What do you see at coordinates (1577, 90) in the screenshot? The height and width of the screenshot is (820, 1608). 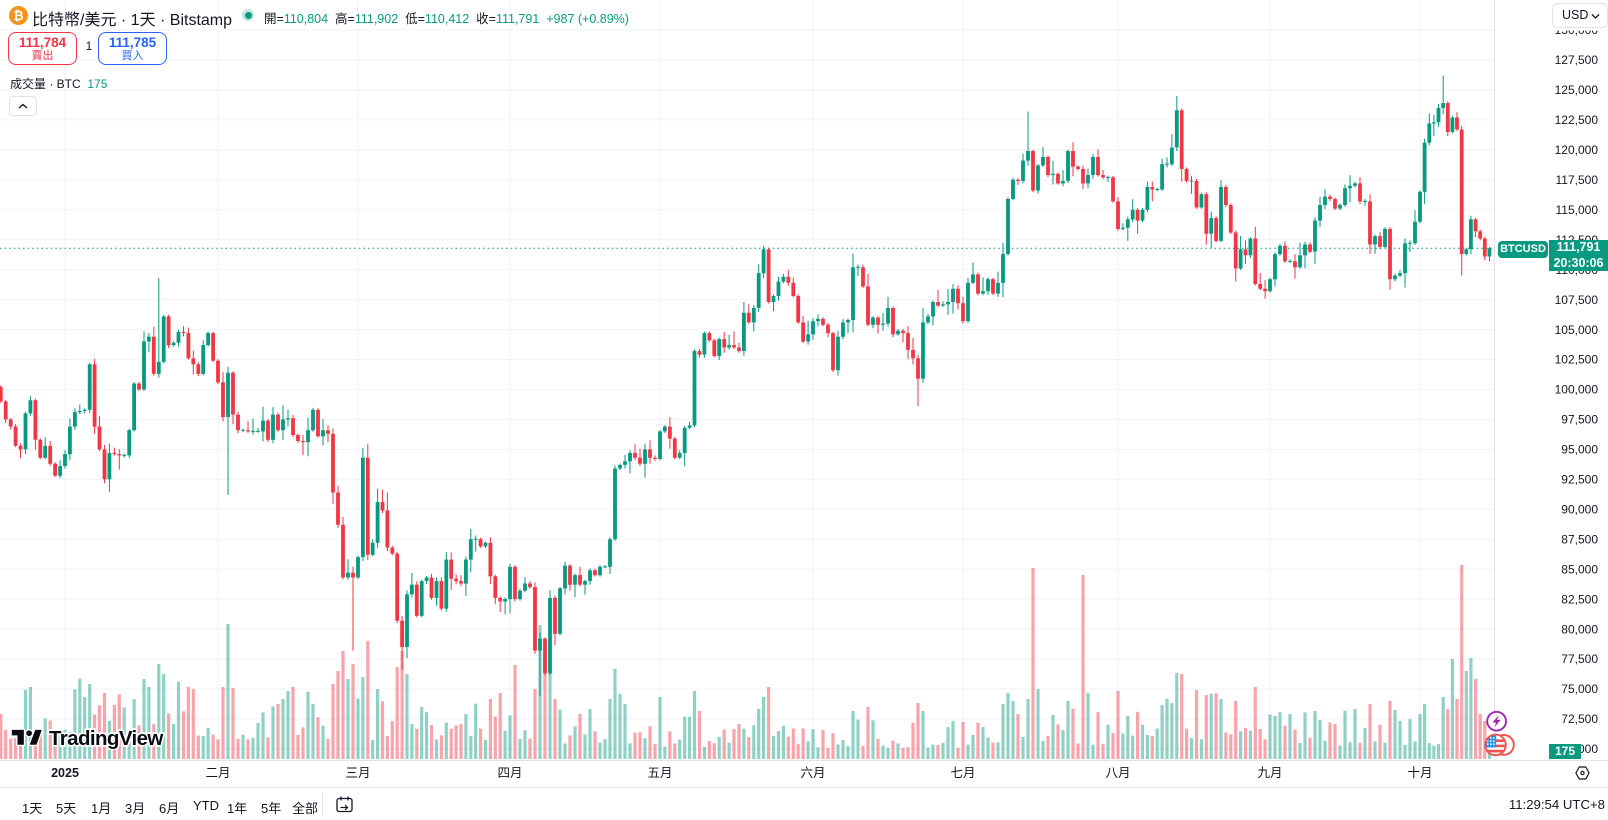 I see `svg-text: 125,000` at bounding box center [1577, 90].